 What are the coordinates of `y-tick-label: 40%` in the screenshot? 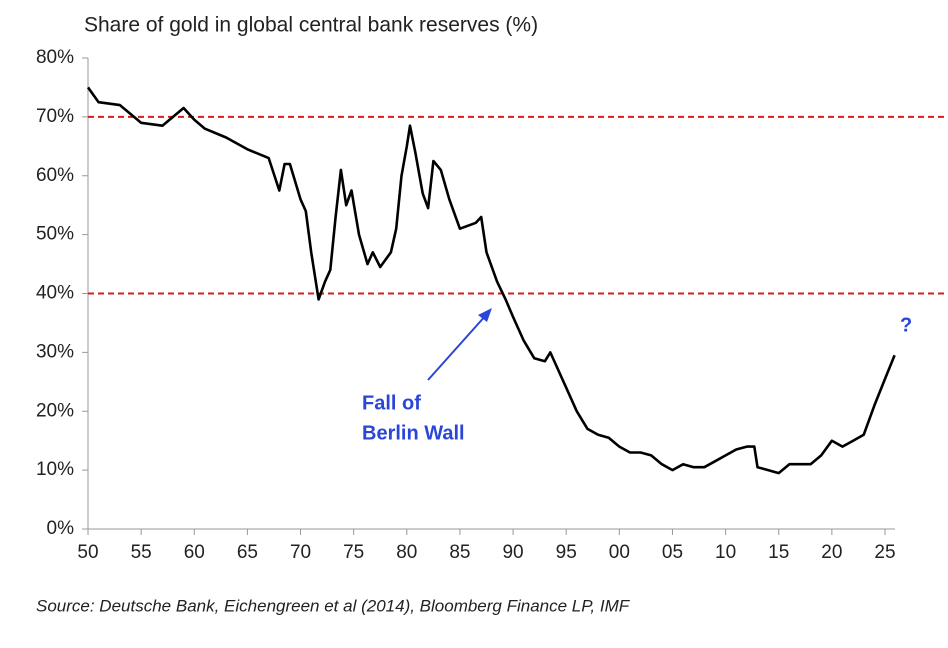 It's located at (55, 293).